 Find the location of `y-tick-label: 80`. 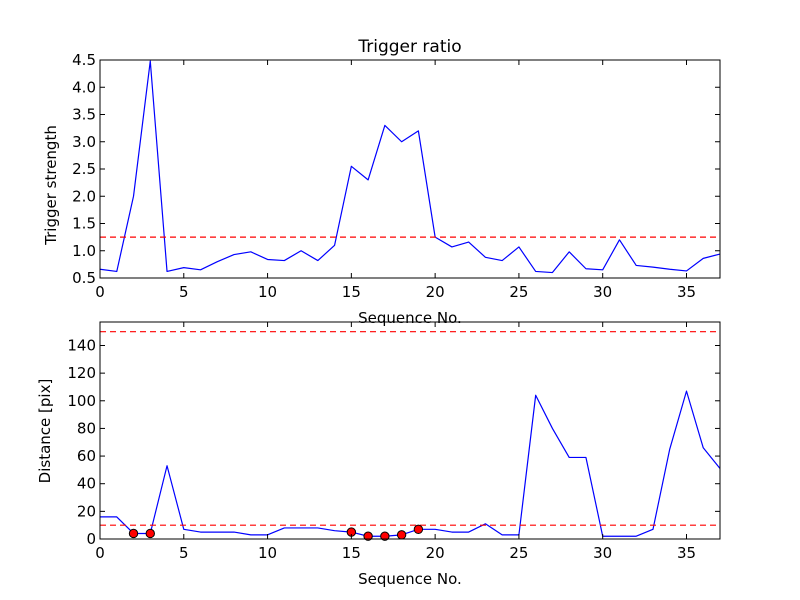

y-tick-label: 80 is located at coordinates (86, 428).